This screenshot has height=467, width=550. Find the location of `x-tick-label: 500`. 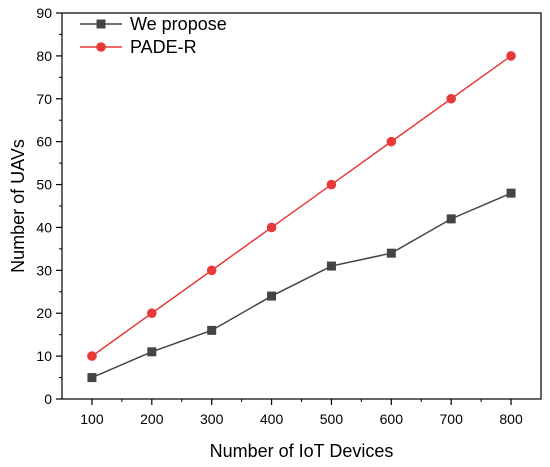

x-tick-label: 500 is located at coordinates (332, 419).